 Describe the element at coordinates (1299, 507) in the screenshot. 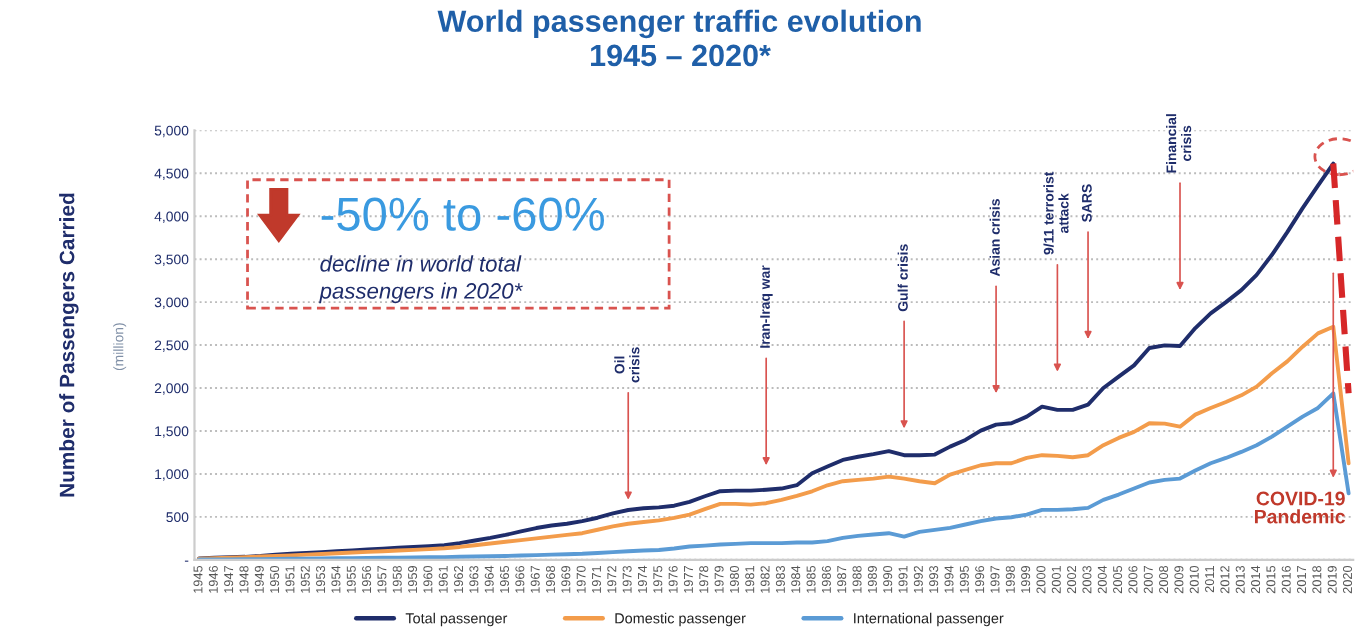

I see `annotation: COVID-19 Pandemic` at that location.